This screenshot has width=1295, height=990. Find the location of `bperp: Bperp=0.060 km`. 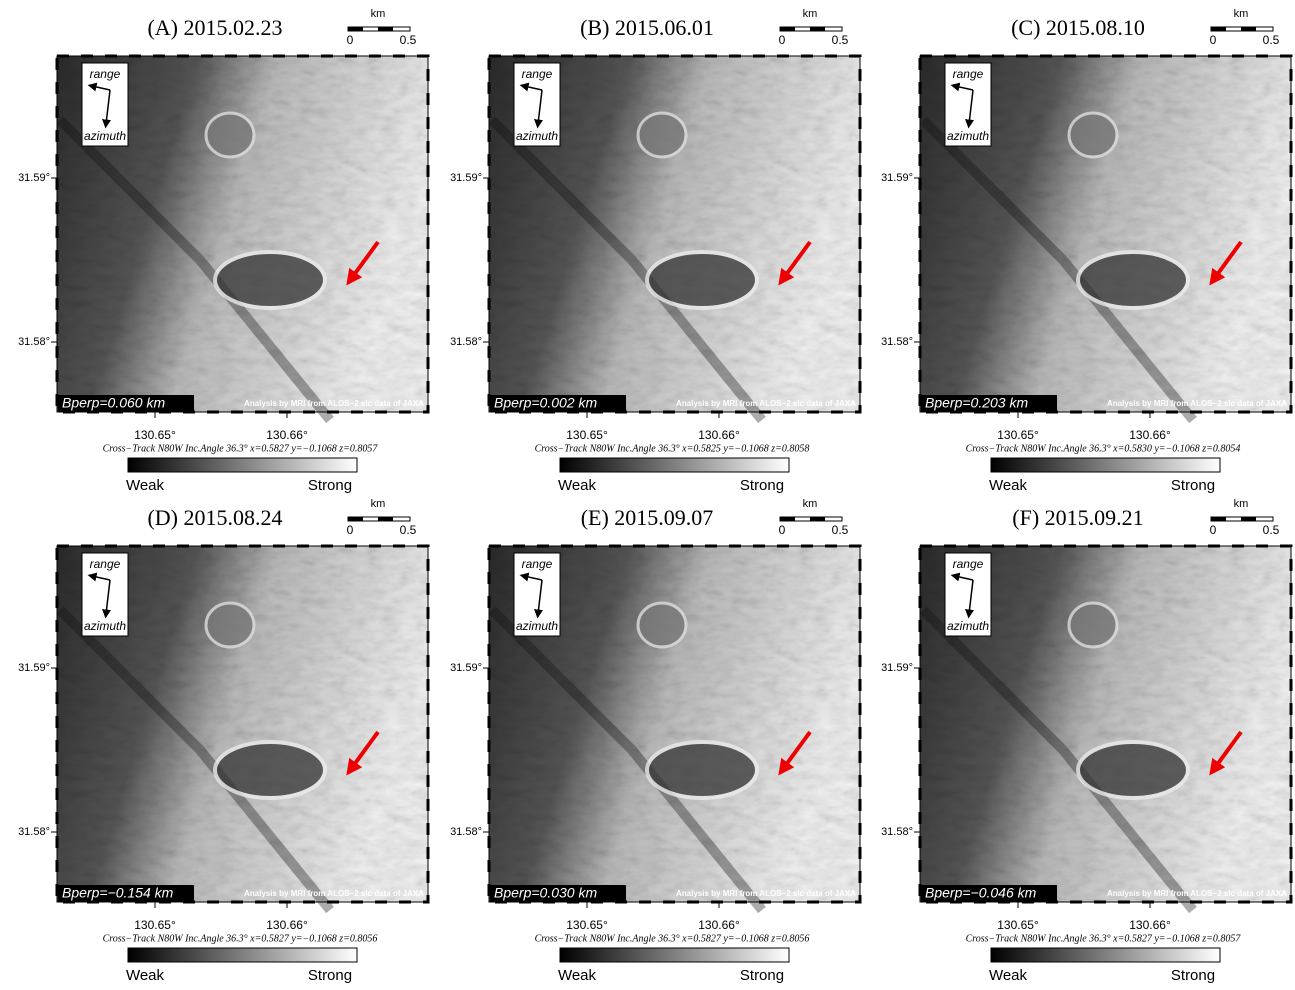

bperp: Bperp=0.060 km is located at coordinates (113, 403).